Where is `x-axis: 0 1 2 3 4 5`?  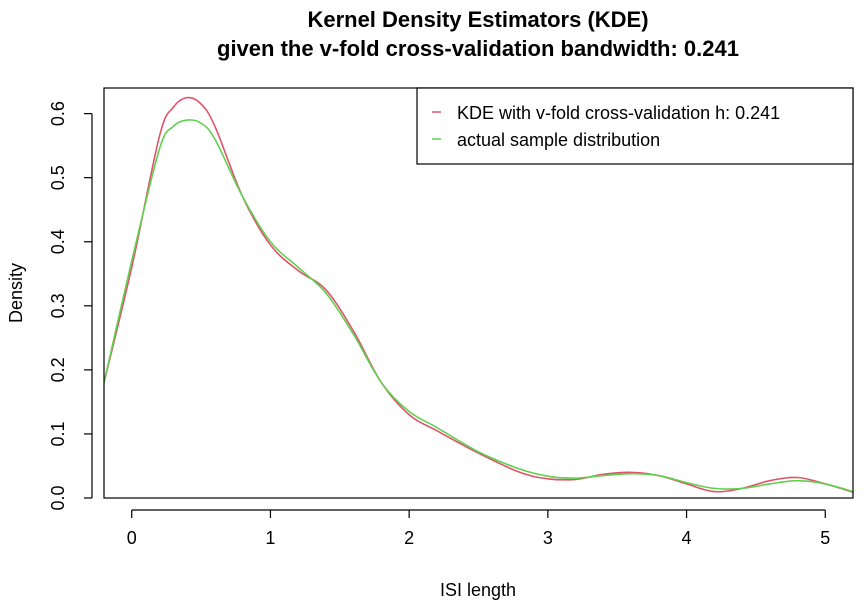 x-axis: 0 1 2 3 4 5 is located at coordinates (478, 528).